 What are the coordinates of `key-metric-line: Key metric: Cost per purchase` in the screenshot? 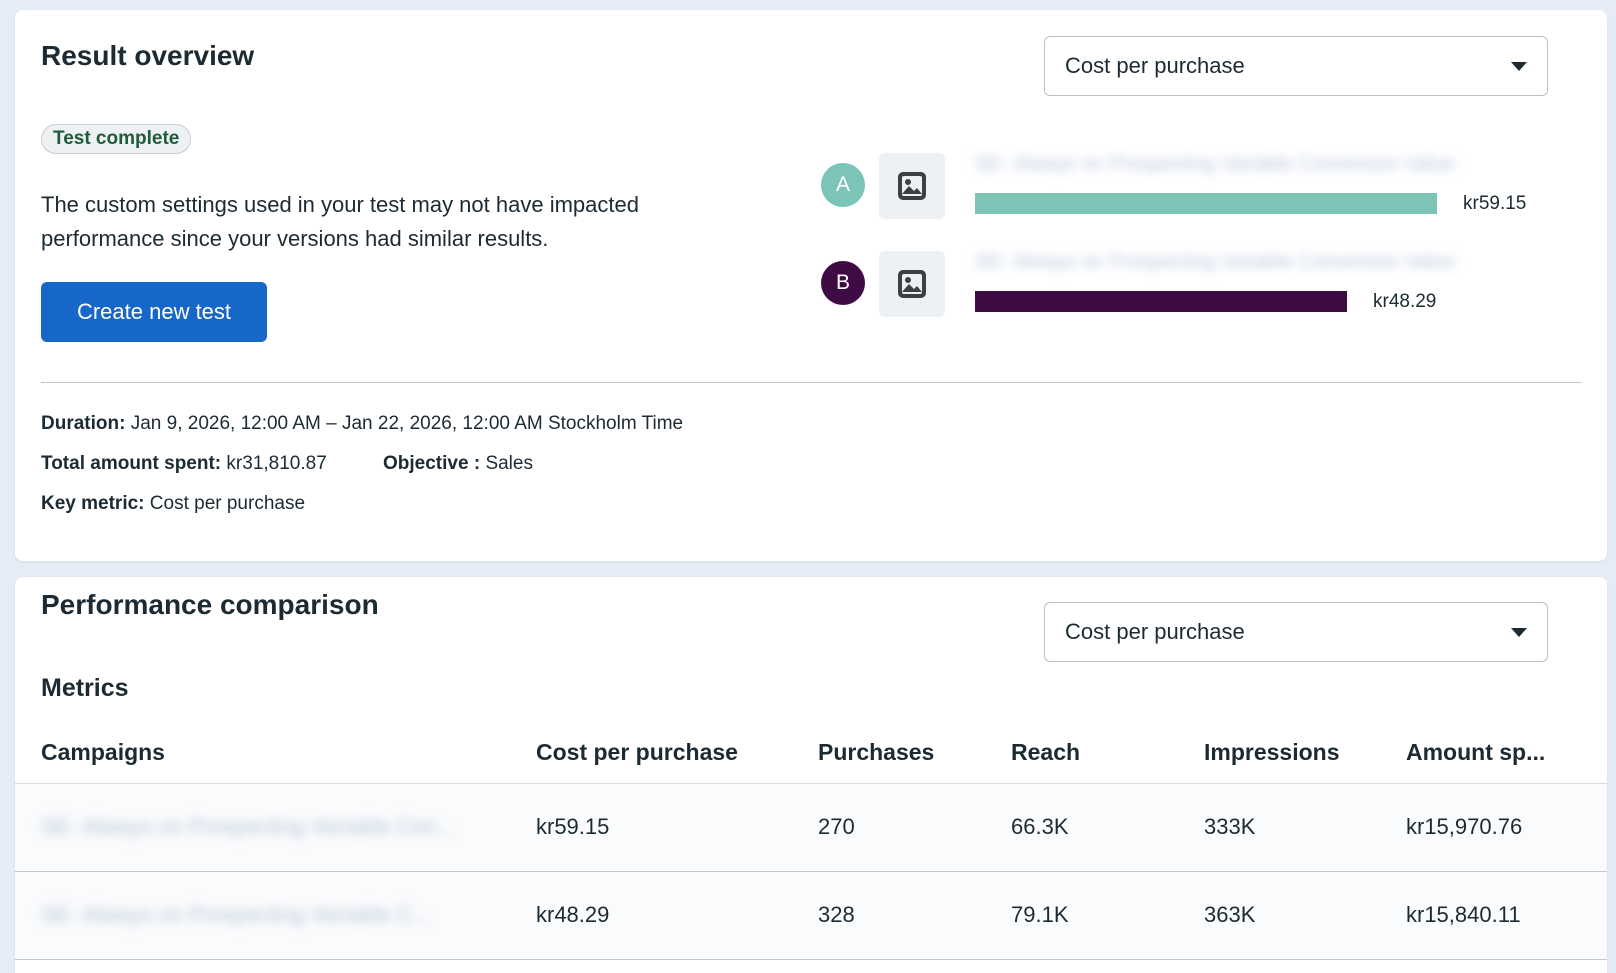 It's located at (173, 504).